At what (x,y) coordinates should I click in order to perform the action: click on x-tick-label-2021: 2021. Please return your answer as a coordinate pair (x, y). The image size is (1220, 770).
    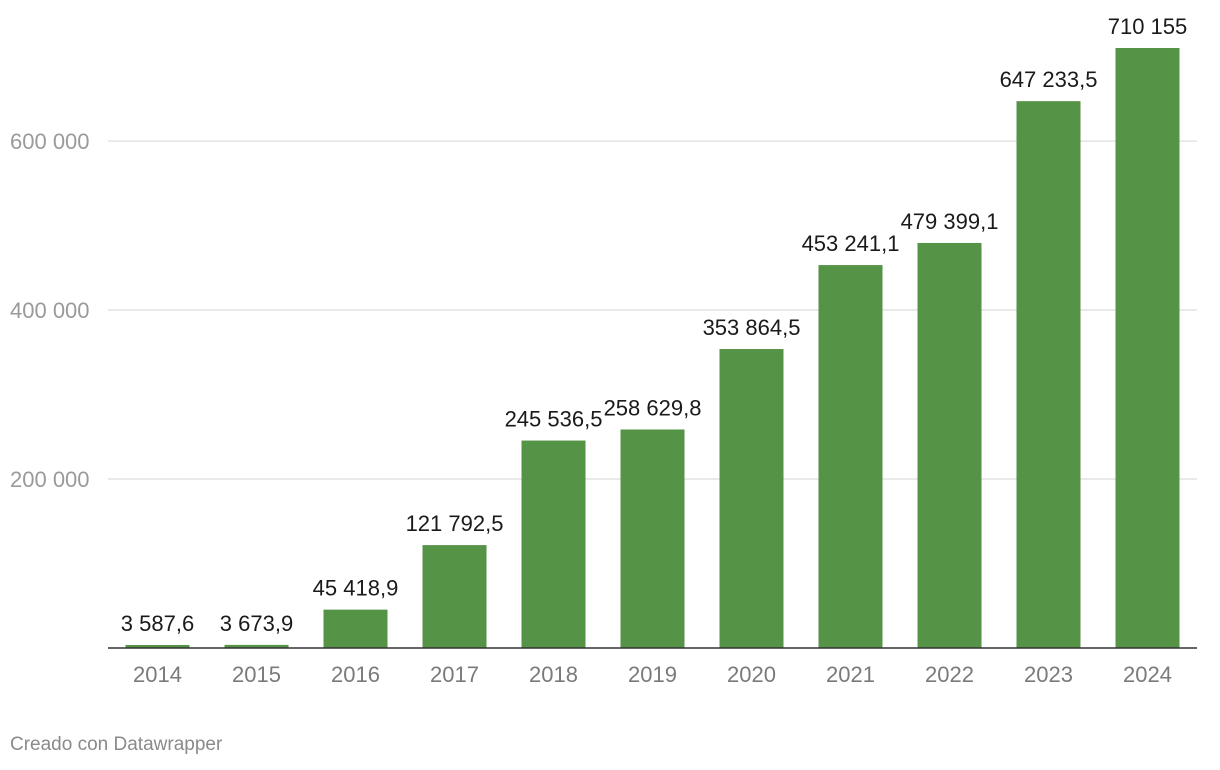
    Looking at the image, I should click on (850, 674).